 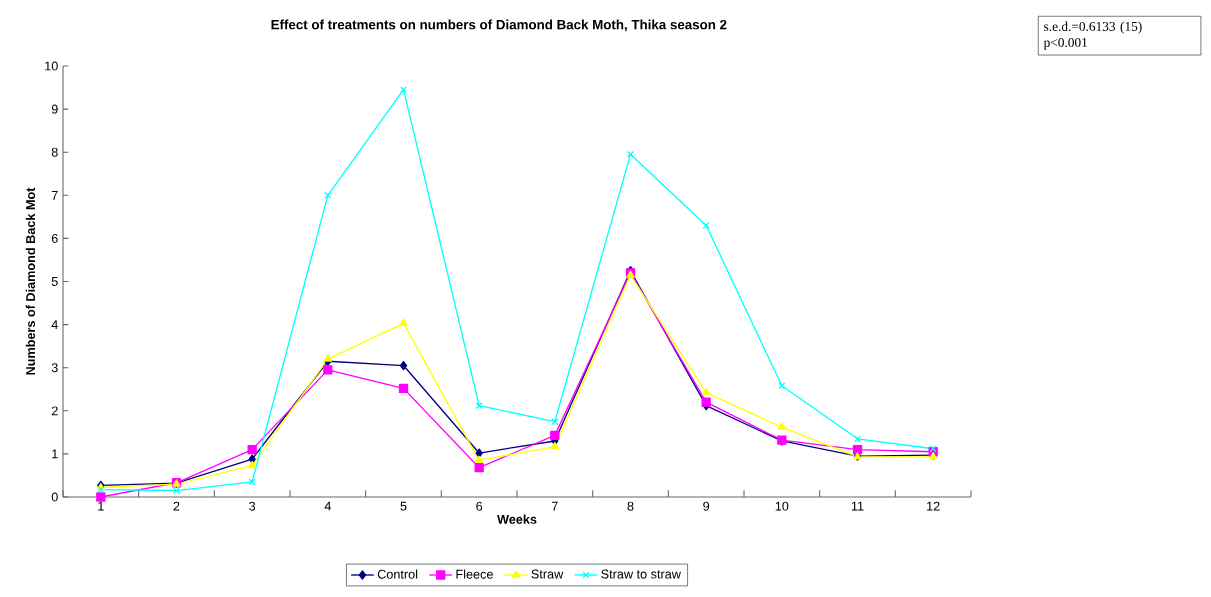 What do you see at coordinates (327, 506) in the screenshot?
I see `x-tick-label: 4` at bounding box center [327, 506].